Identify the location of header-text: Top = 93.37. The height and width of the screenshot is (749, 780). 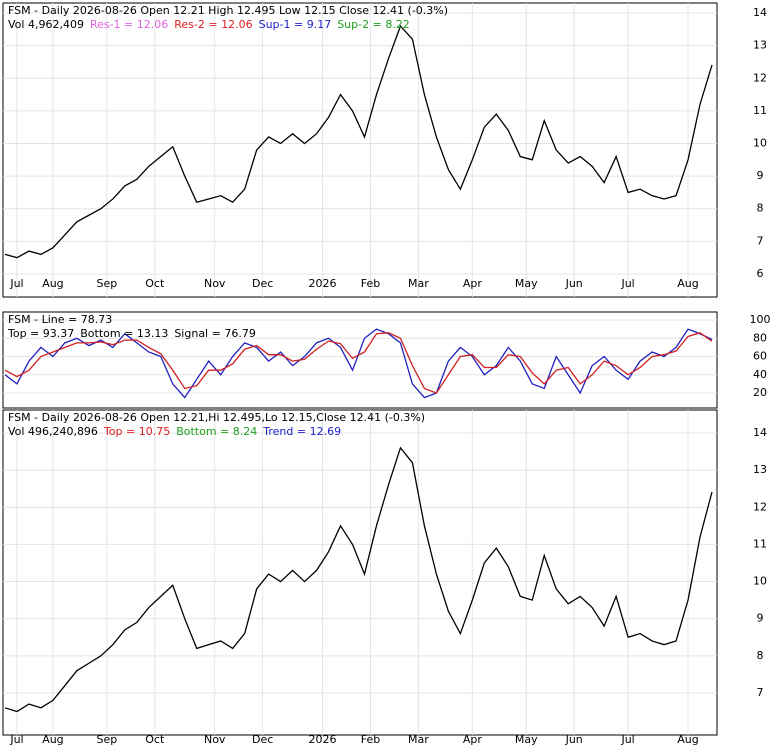
(40, 333).